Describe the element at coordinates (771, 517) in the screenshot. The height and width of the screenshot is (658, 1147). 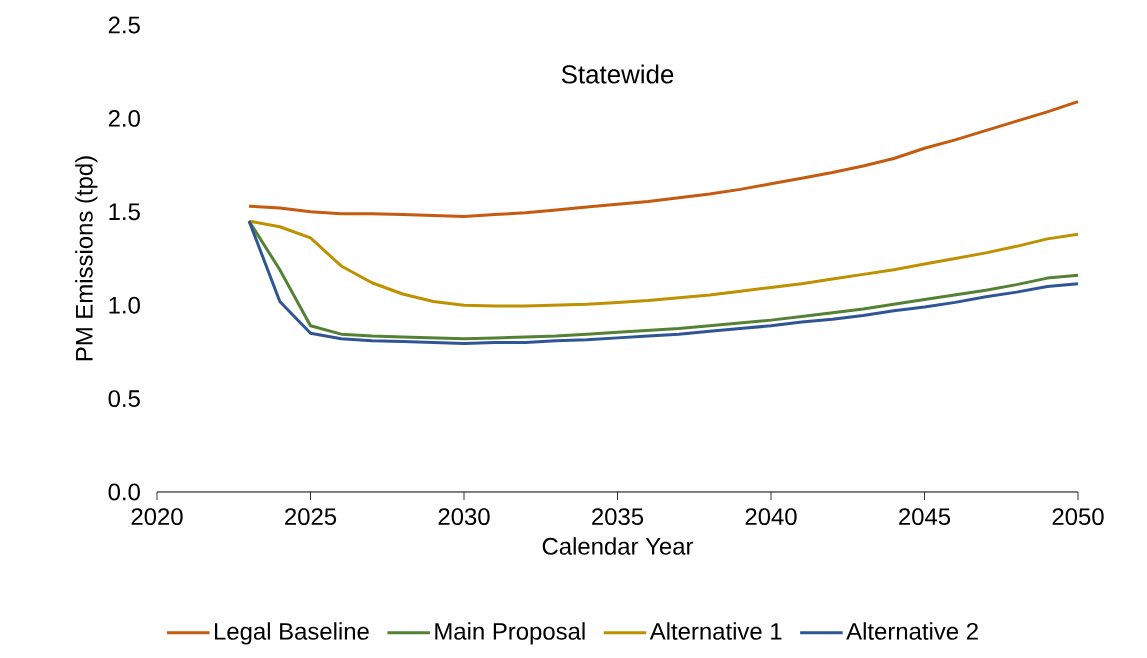
I see `x-tick-label: 2040` at that location.